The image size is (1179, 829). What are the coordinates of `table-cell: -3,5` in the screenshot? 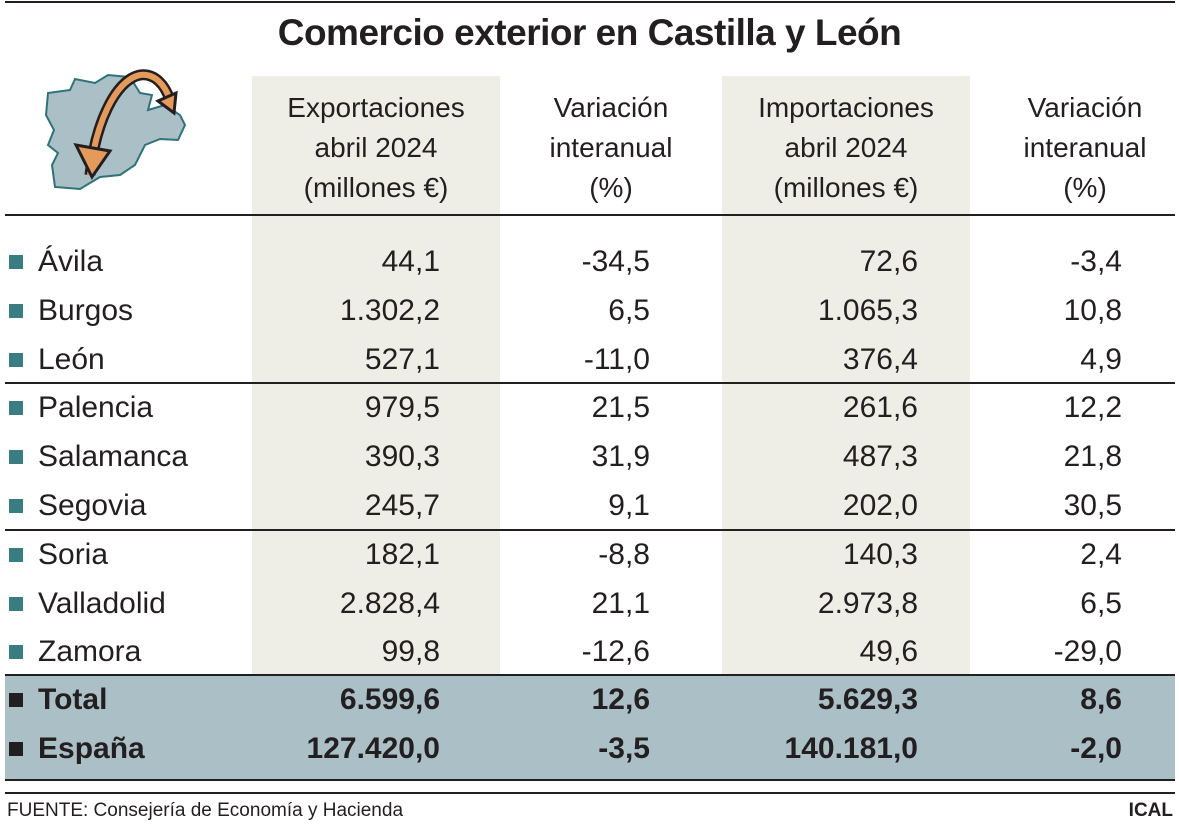 It's located at (624, 748).